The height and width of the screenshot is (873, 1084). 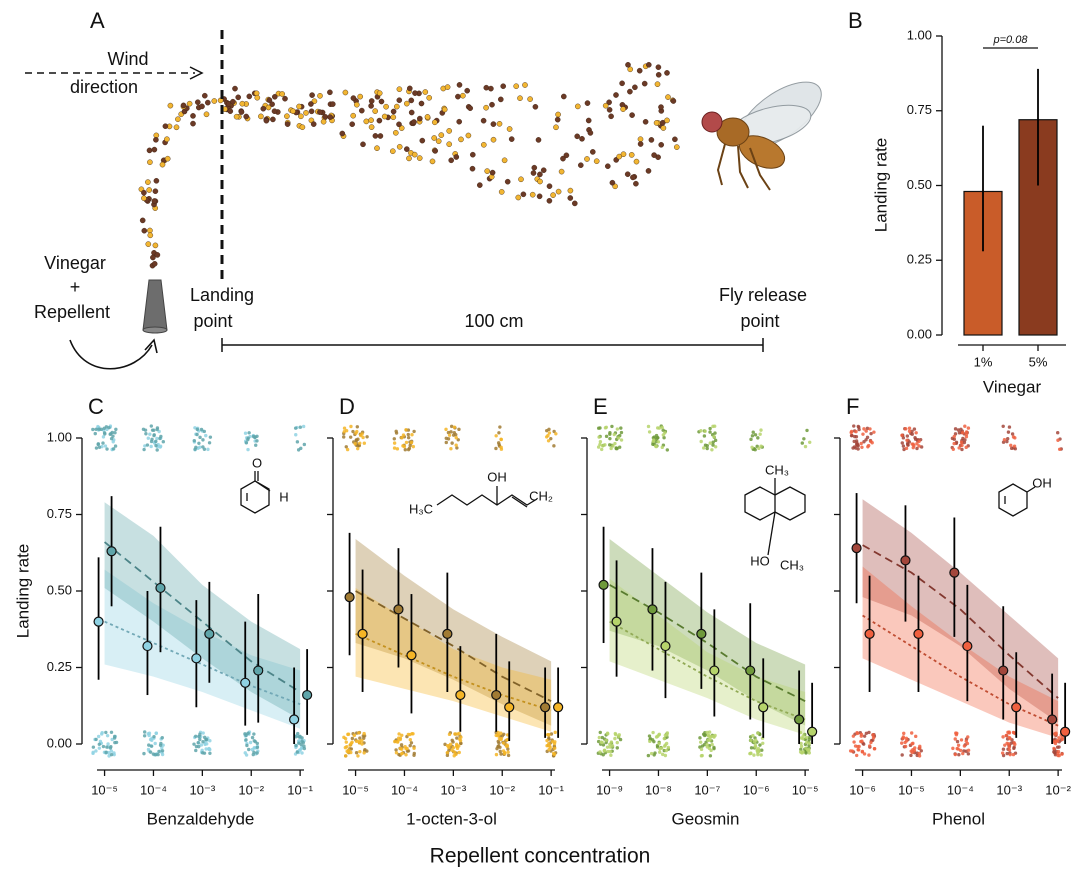 I want to click on x-tick-label: 5%, so click(x=1038, y=361).